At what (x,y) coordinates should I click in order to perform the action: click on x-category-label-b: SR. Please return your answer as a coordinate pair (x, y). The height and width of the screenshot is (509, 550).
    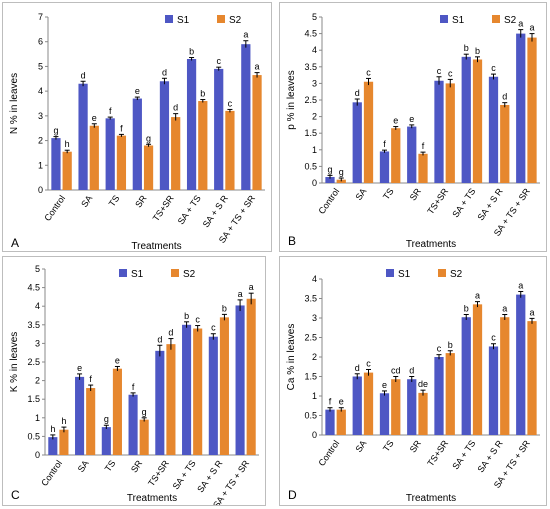
    Looking at the image, I should click on (416, 194).